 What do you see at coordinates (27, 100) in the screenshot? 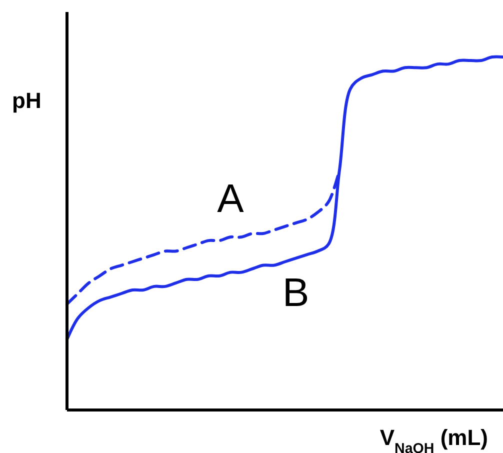
I see `y-axis-title: pH` at bounding box center [27, 100].